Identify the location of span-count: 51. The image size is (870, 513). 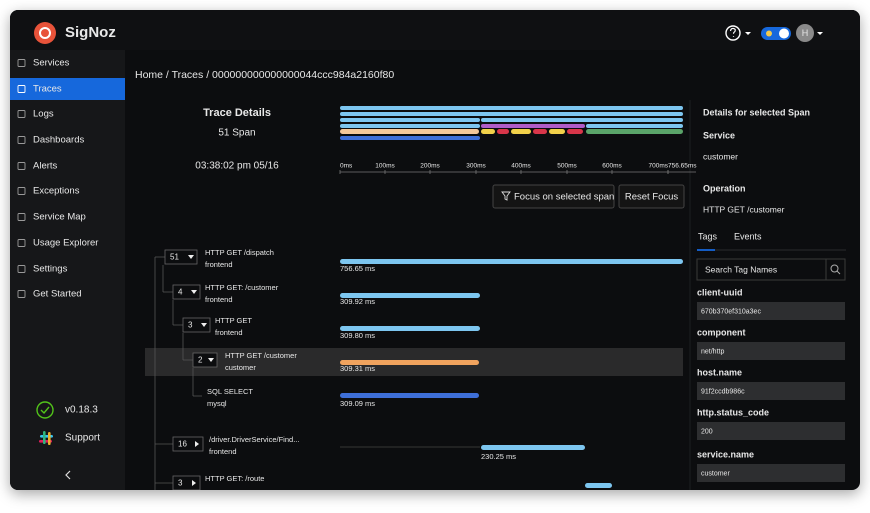
(174, 257).